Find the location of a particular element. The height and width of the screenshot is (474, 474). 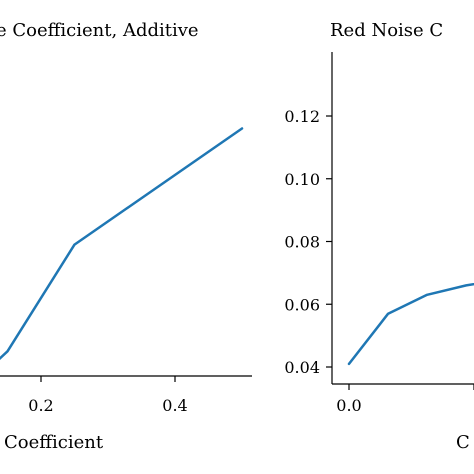

right-x-ticks: 0.00 is located at coordinates (405, 399).